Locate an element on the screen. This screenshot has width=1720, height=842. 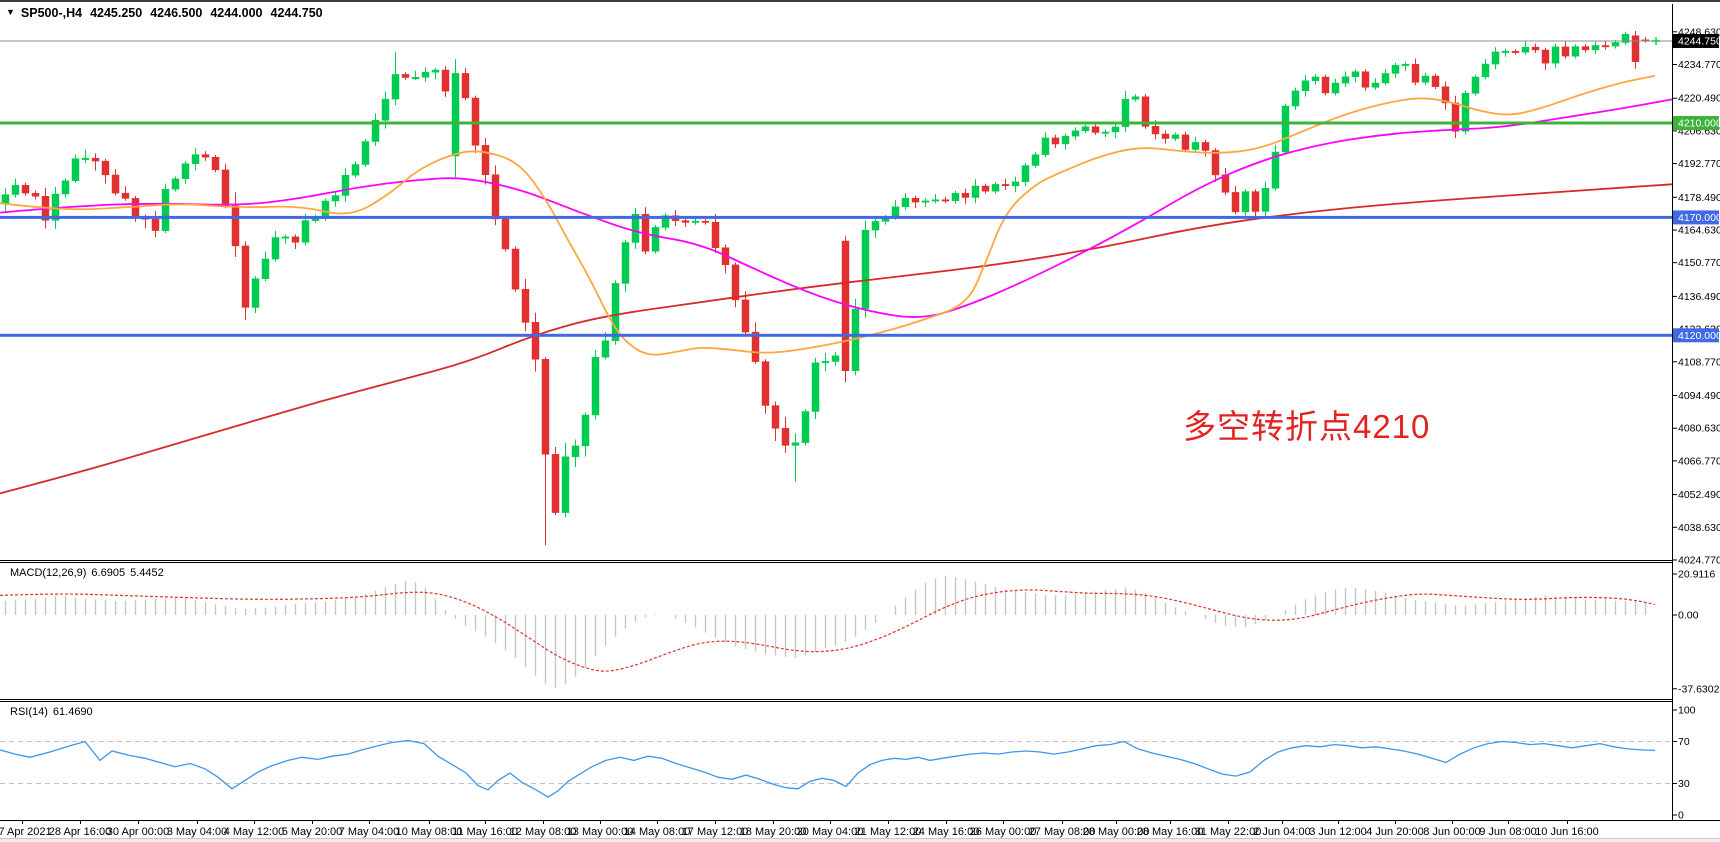
time-axis-label: 28 May 16:00 is located at coordinates (1170, 832).